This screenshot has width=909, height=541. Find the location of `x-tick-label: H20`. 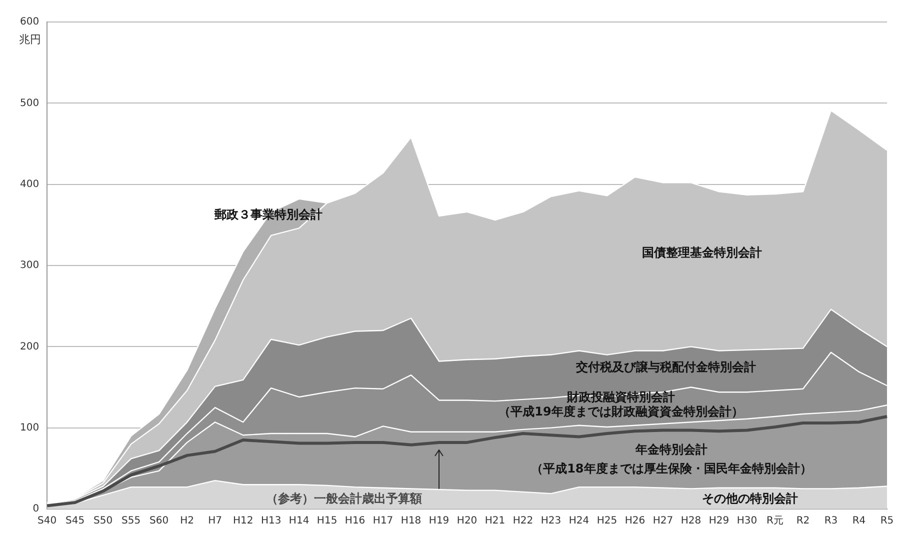

x-tick-label: H20 is located at coordinates (467, 521).